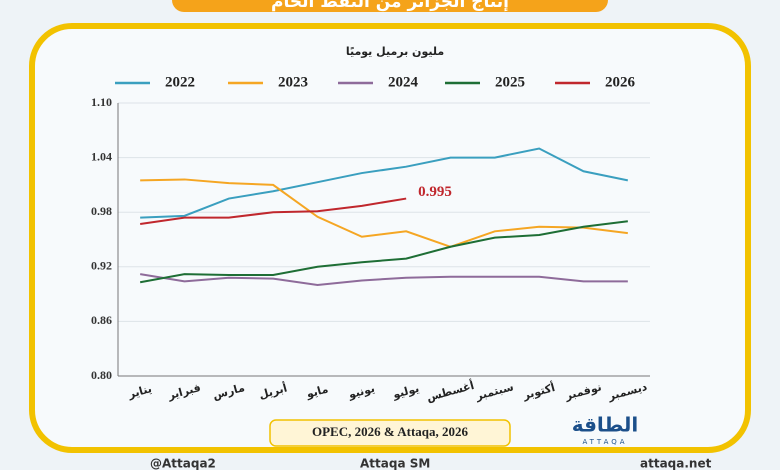  I want to click on y-axis-label: مليون برميل يوميًا, so click(395, 51).